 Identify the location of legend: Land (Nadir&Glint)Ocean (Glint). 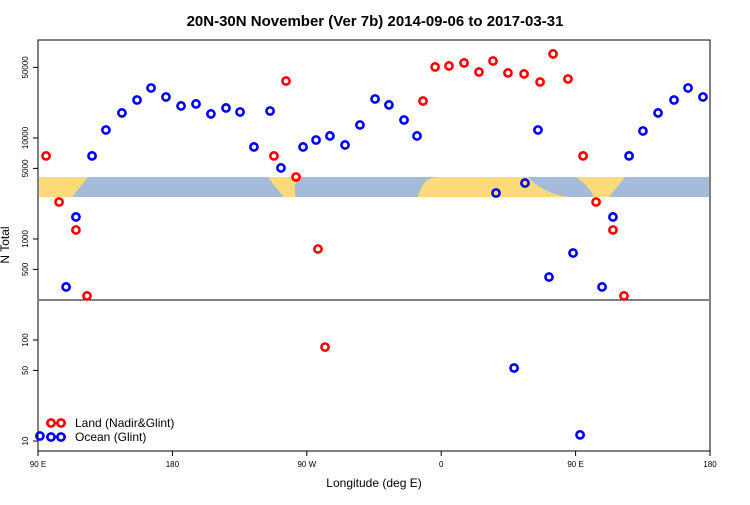
(110, 430).